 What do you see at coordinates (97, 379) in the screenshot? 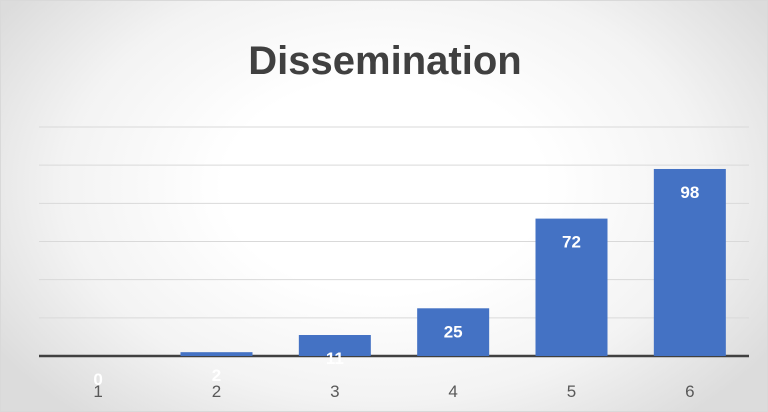
I see `data-label: 0` at bounding box center [97, 379].